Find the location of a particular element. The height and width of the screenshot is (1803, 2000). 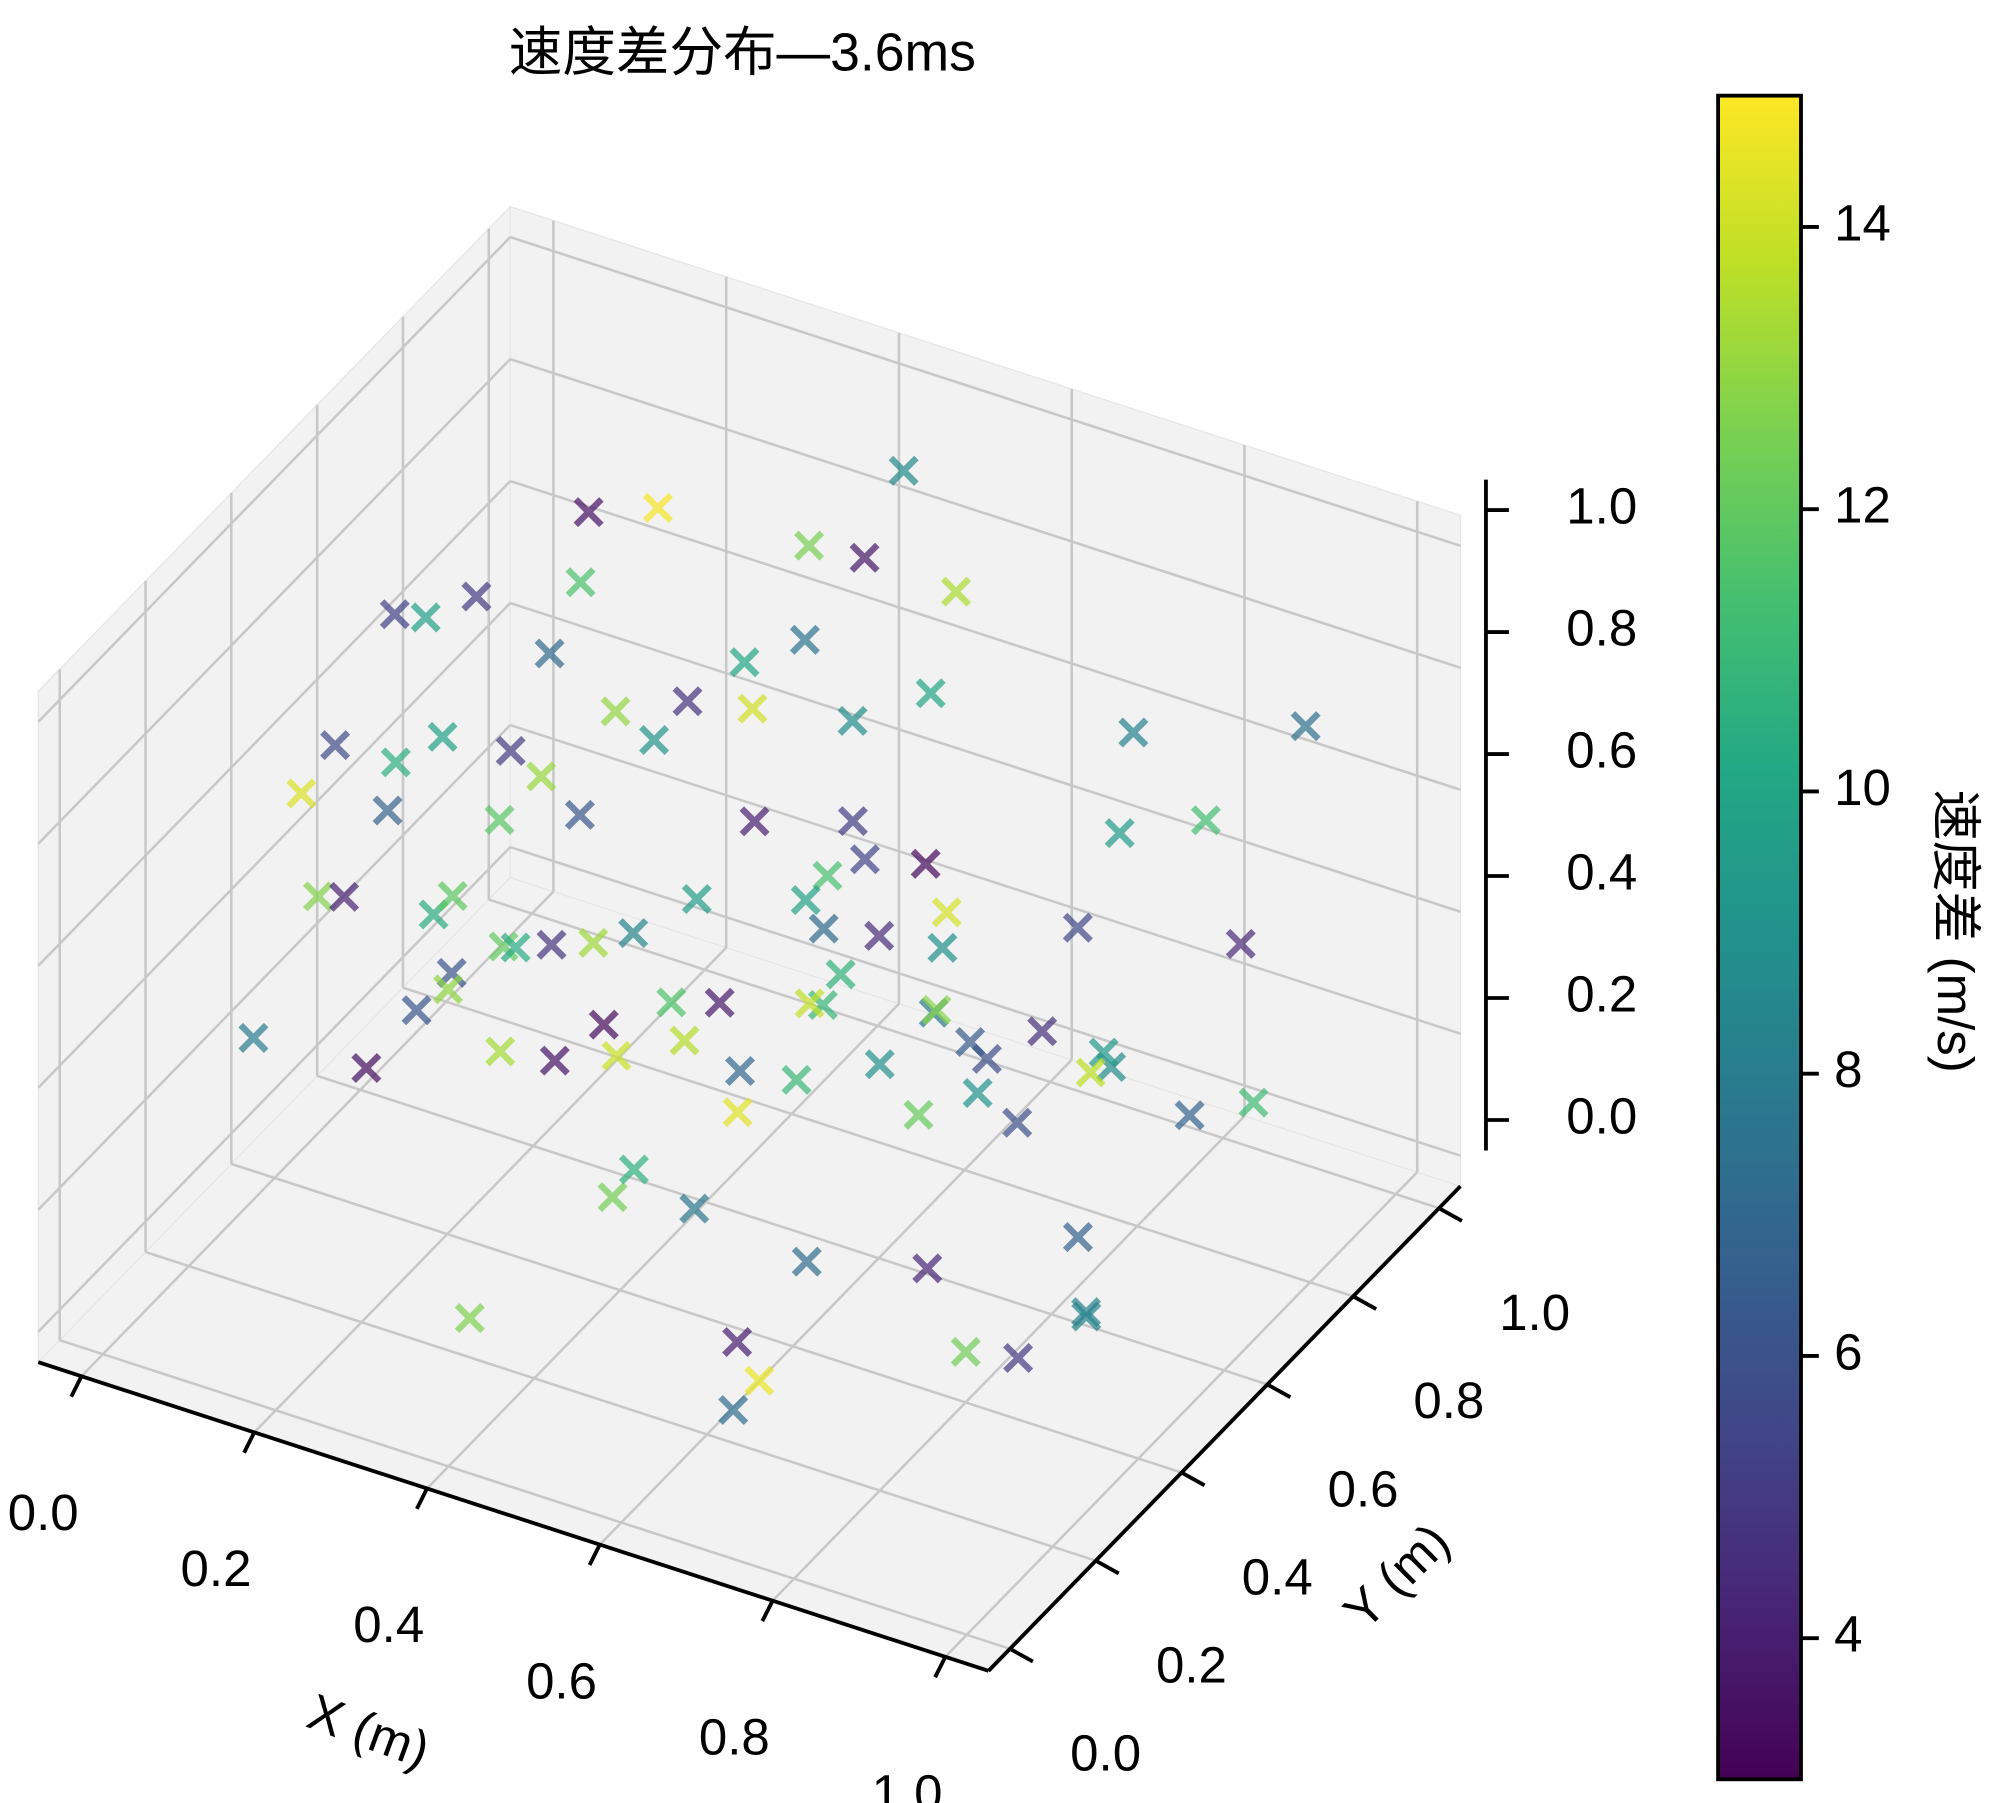

x-tick-label: 0.4 is located at coordinates (388, 1624).